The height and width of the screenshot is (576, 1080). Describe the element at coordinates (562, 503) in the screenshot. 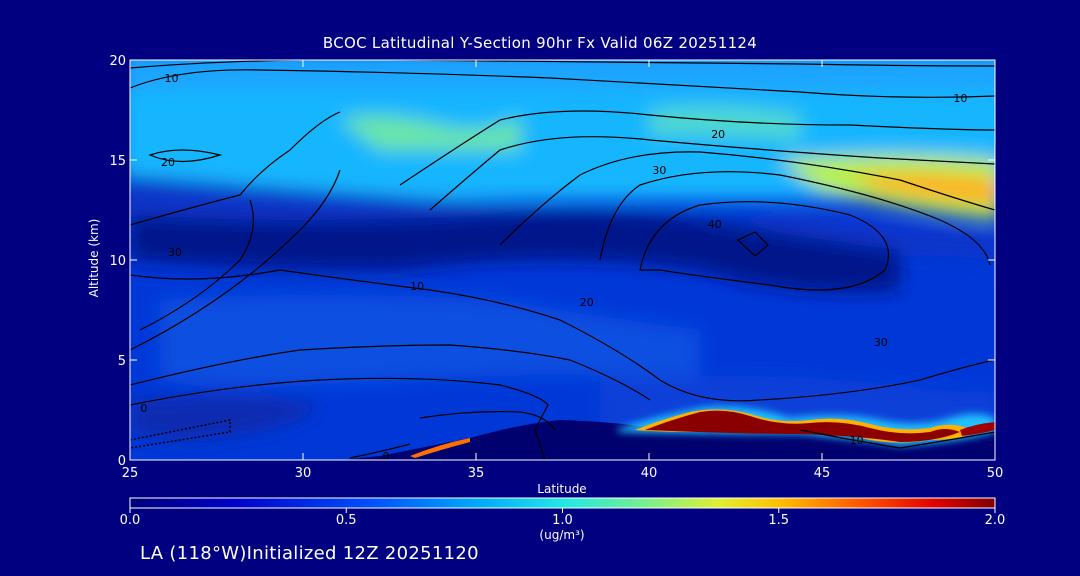

I see `colorbar` at that location.